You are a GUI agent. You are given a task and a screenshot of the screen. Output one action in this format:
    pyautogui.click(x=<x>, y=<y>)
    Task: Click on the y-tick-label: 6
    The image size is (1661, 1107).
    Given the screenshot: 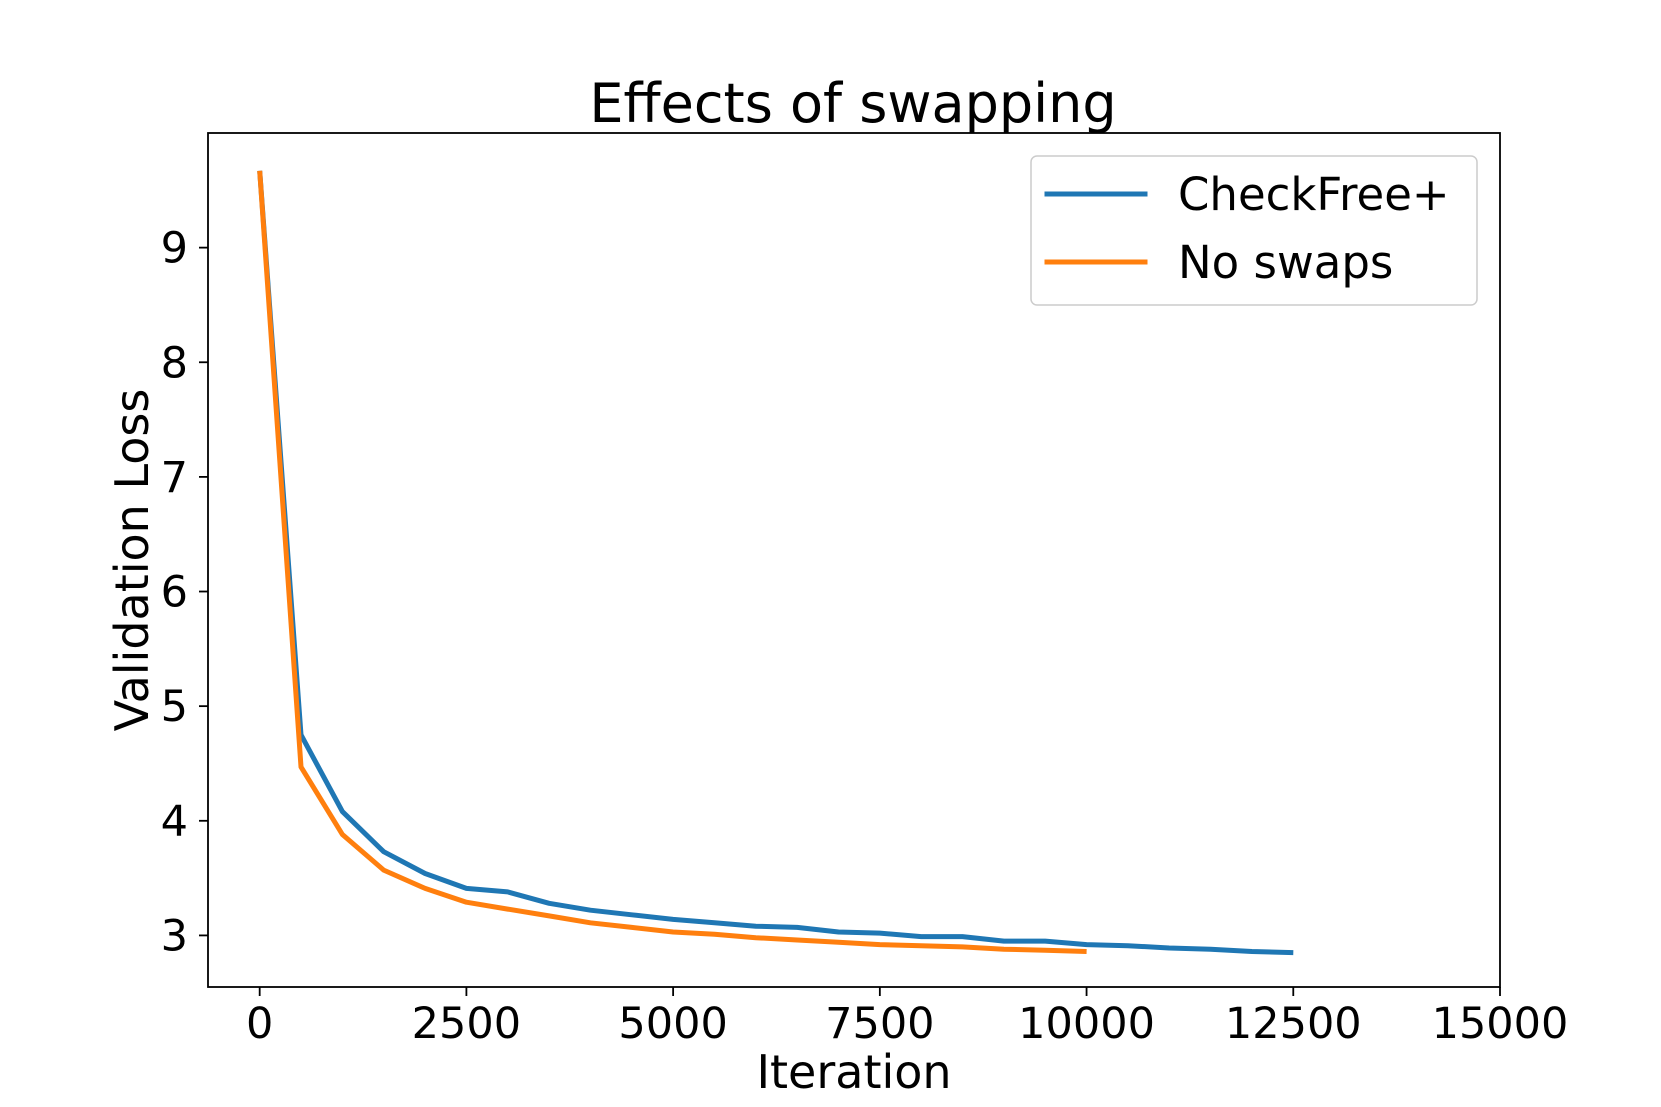 What is the action you would take?
    pyautogui.click(x=174, y=593)
    